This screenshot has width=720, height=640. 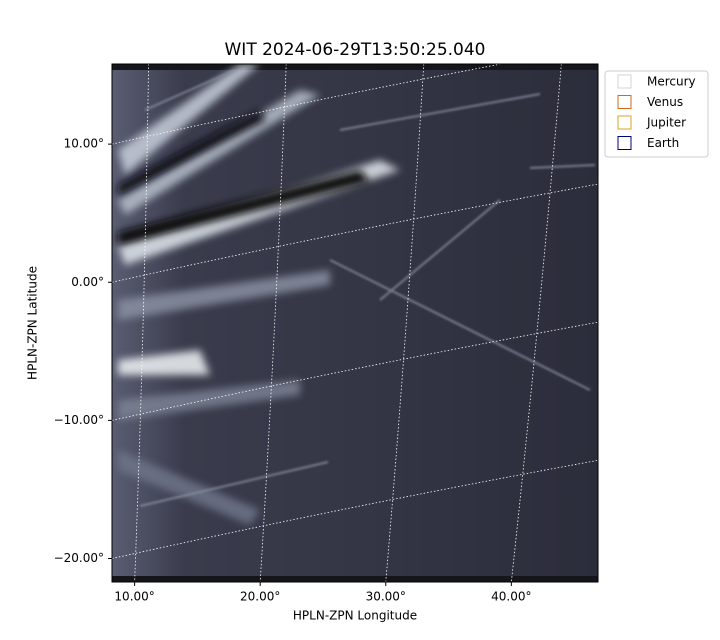 I want to click on legend-label: Earth, so click(x=663, y=143).